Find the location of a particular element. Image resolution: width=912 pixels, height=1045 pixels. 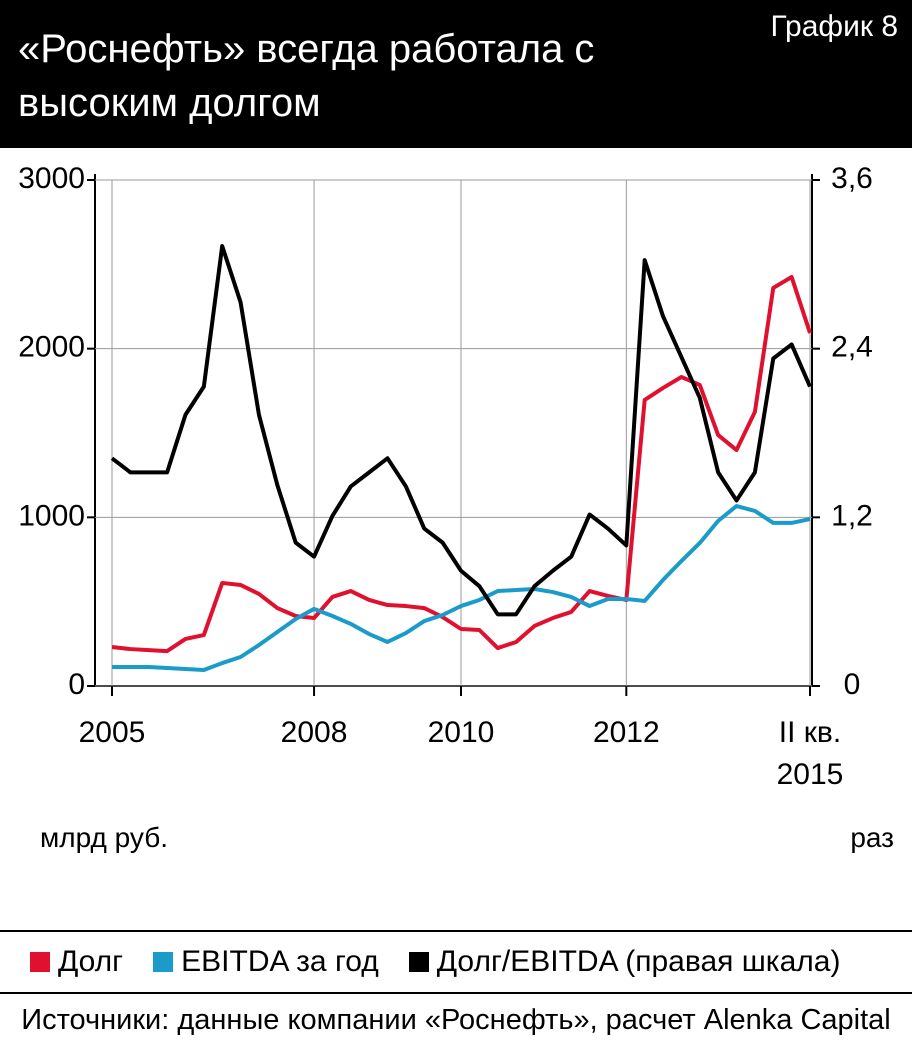

y2-tick-label: 3,6 is located at coordinates (852, 178).